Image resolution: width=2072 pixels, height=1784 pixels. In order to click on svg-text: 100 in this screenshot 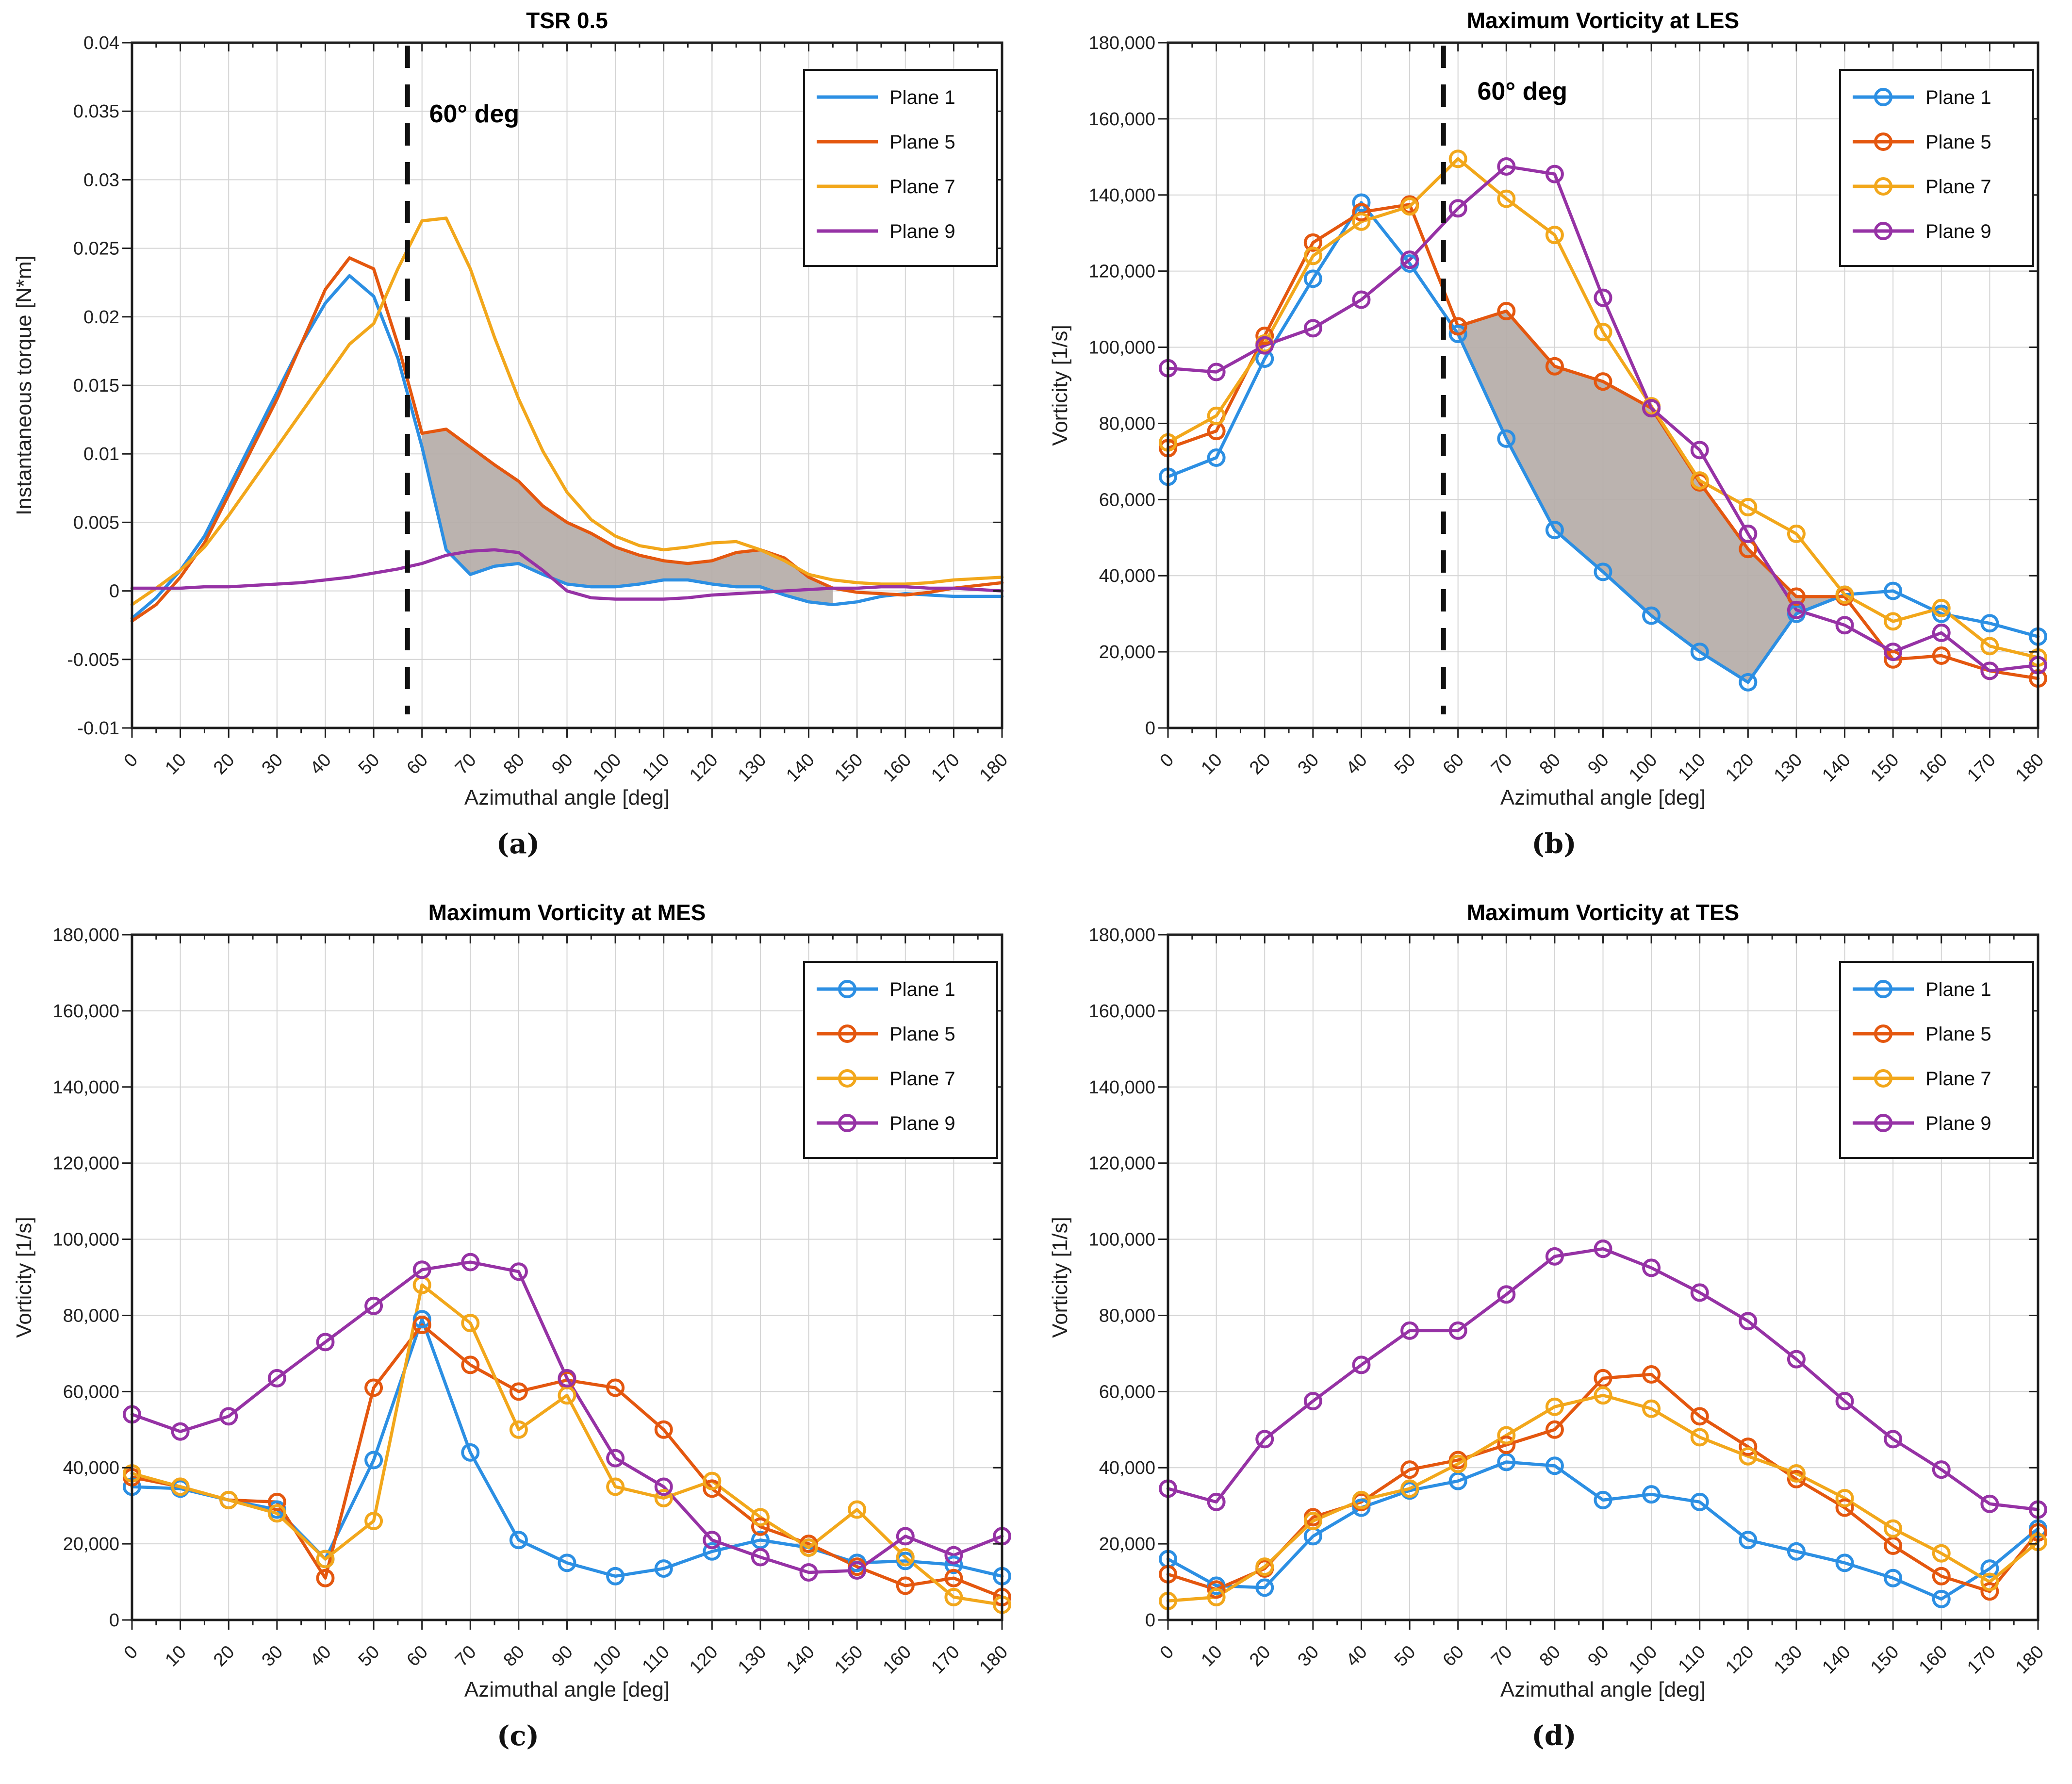, I will do `click(607, 1660)`.